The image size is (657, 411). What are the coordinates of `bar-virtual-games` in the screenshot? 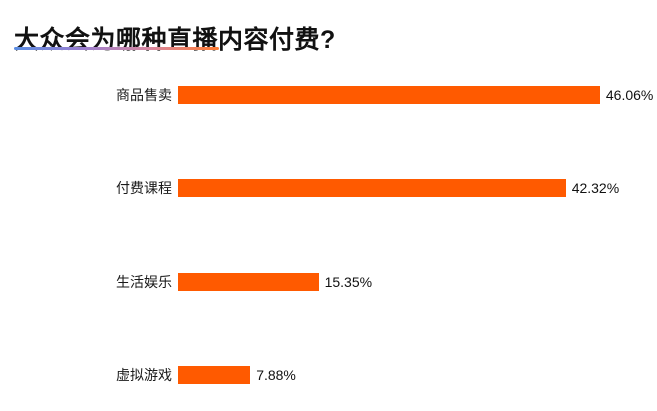 It's located at (214, 375).